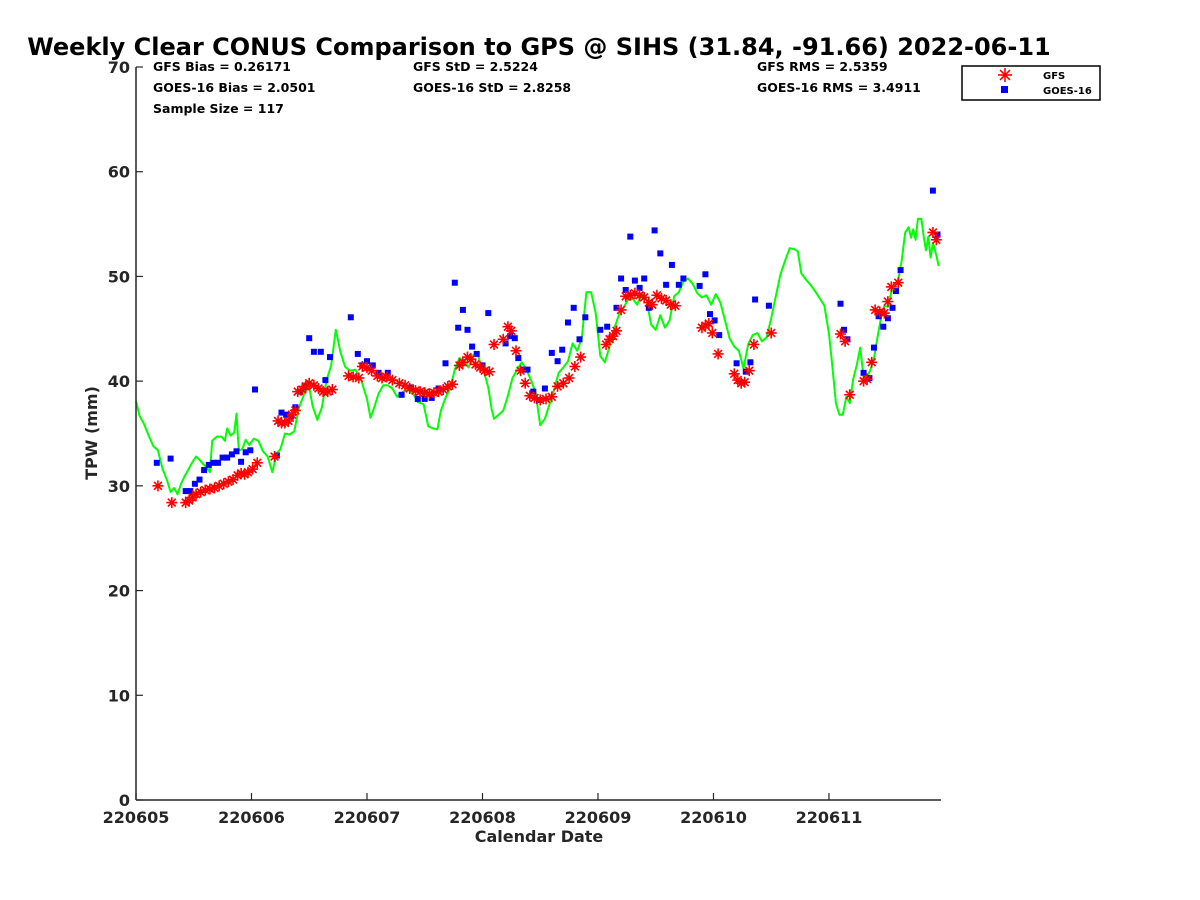 Image resolution: width=1200 pixels, height=900 pixels. Describe the element at coordinates (367, 817) in the screenshot. I see `x-tick-label: 220607` at that location.